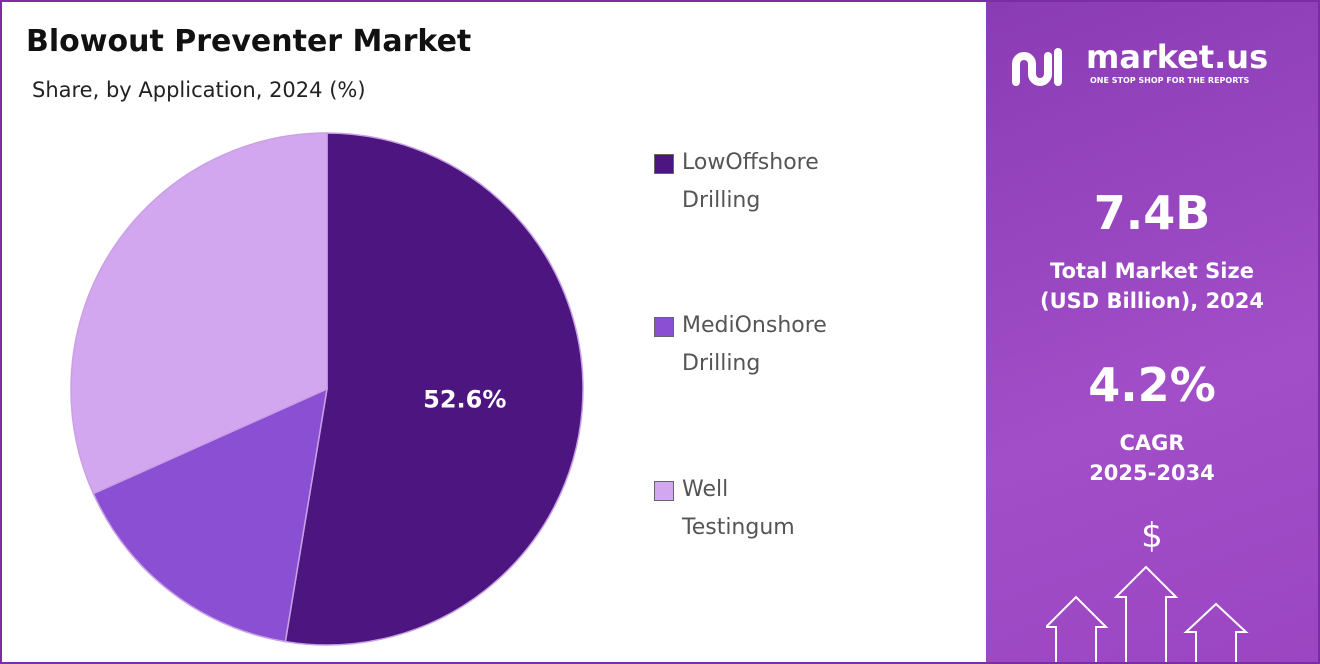  What do you see at coordinates (1147, 613) in the screenshot?
I see `arrows` at bounding box center [1147, 613].